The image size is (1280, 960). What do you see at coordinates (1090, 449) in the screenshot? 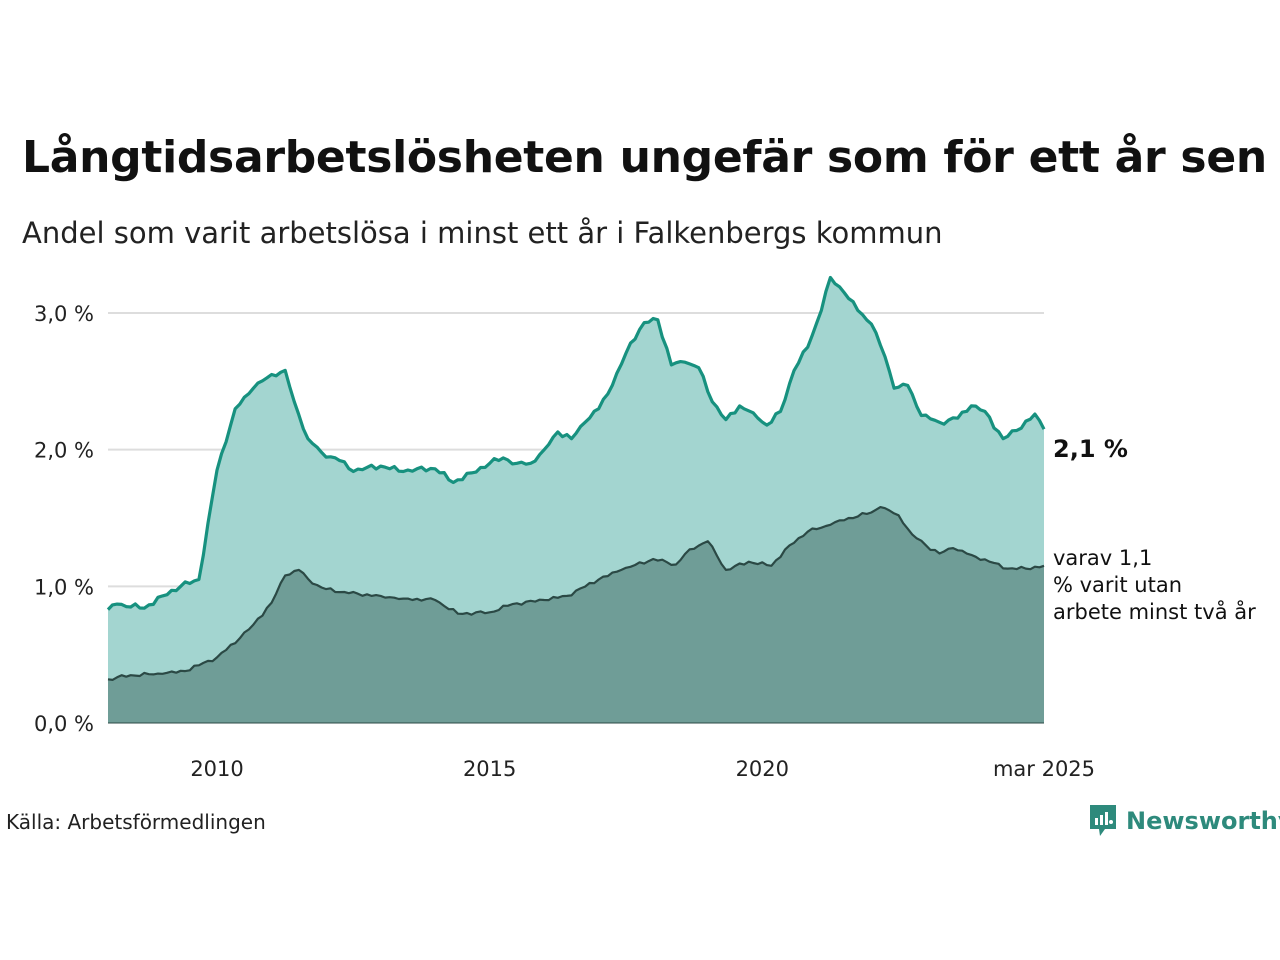
I see `series-1-end-label: 2,1 %` at bounding box center [1090, 449].